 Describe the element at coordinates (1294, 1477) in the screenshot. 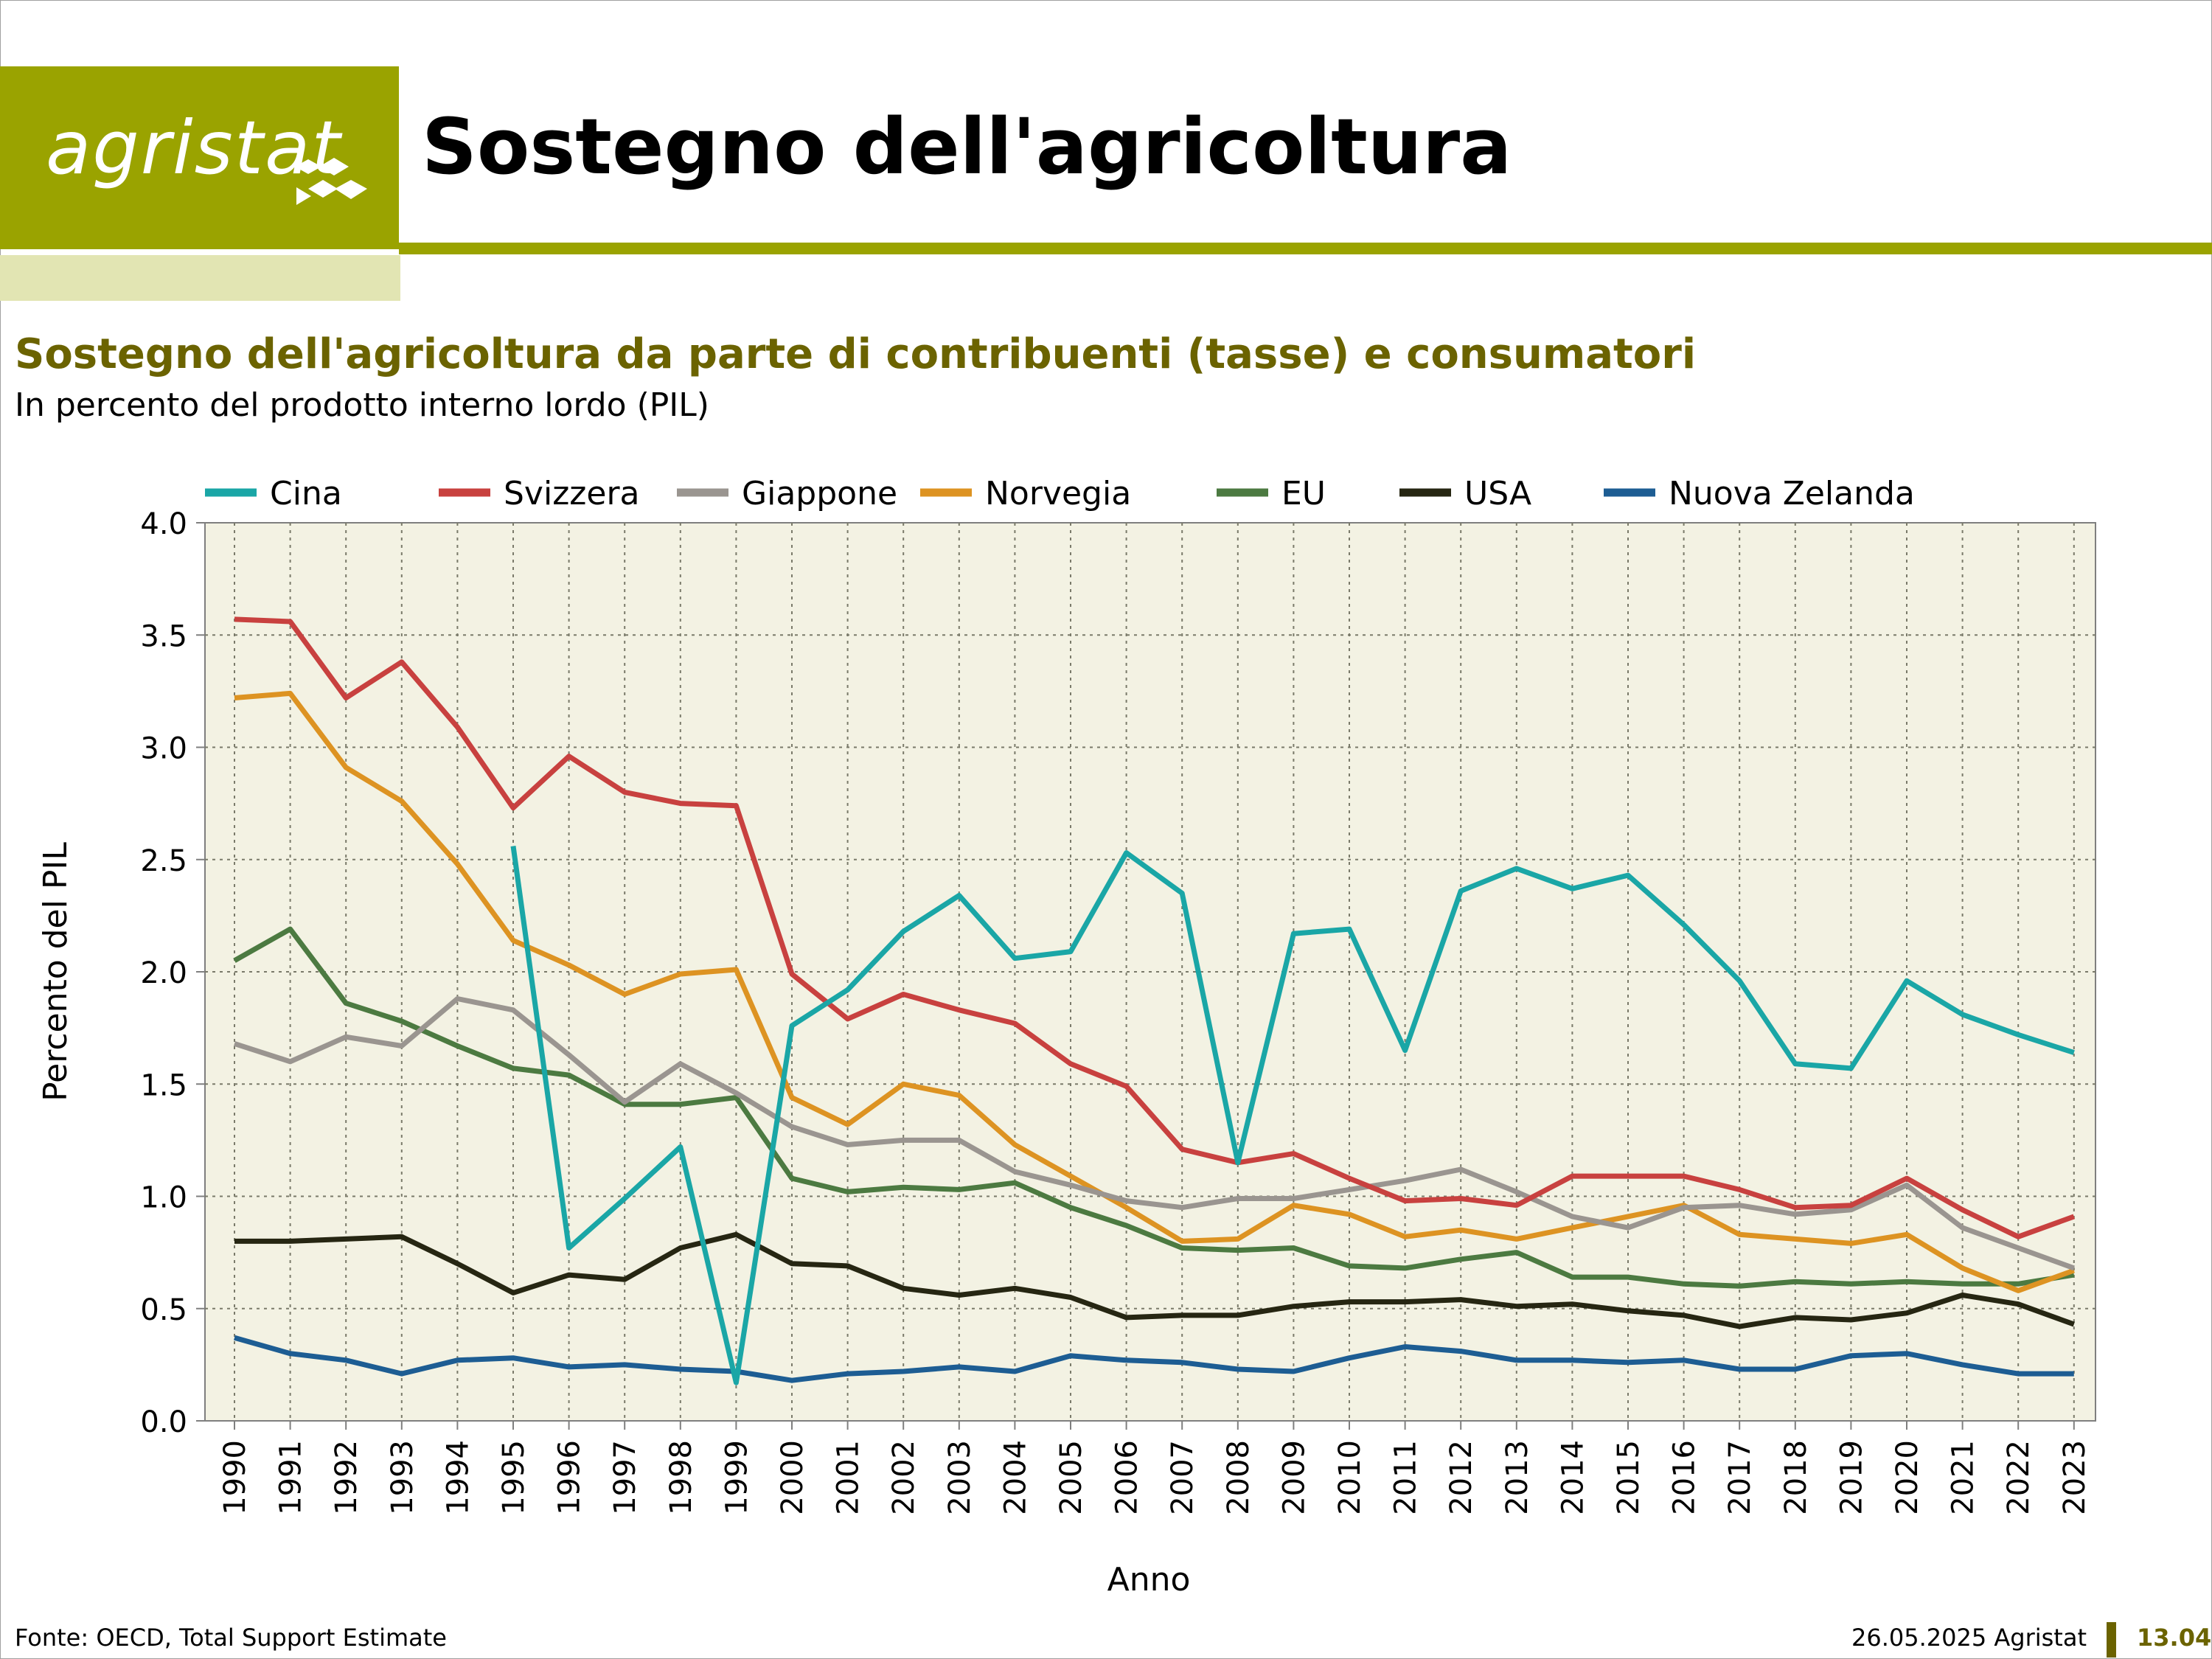

I see `x-tick-label: 2009` at that location.